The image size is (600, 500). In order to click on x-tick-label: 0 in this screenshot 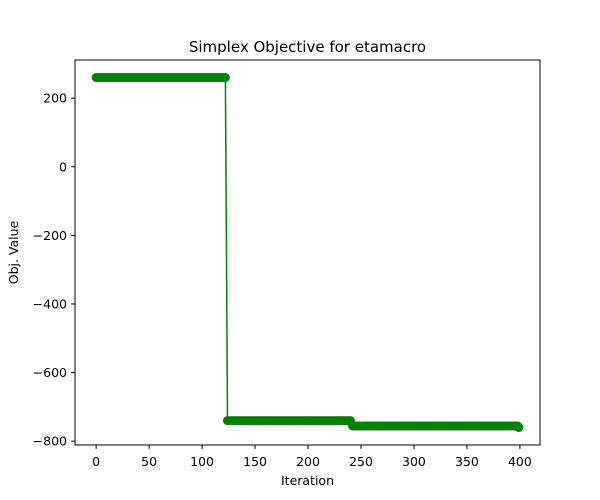, I will do `click(96, 461)`.